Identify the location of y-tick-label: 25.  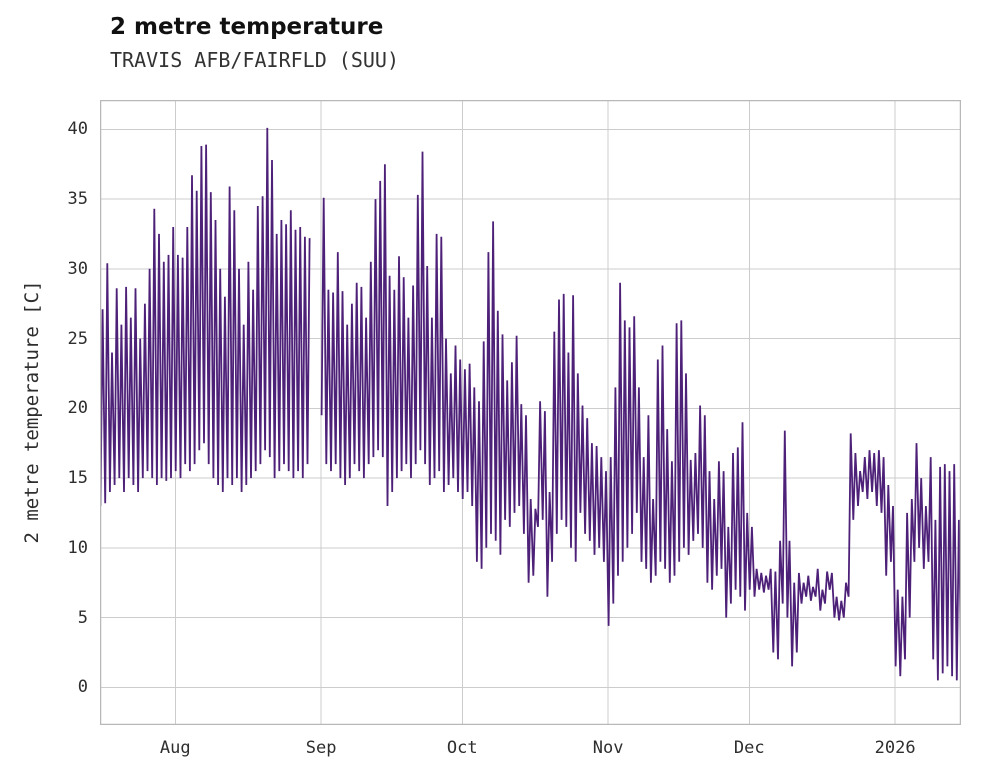
(77, 338).